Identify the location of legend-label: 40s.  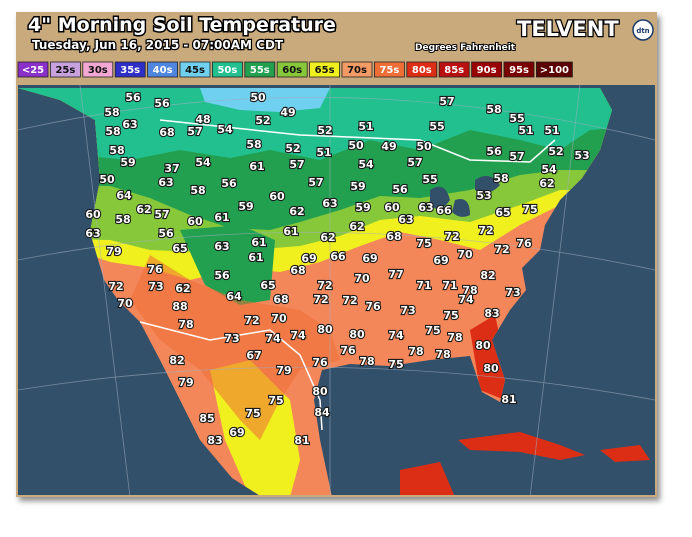
(163, 70).